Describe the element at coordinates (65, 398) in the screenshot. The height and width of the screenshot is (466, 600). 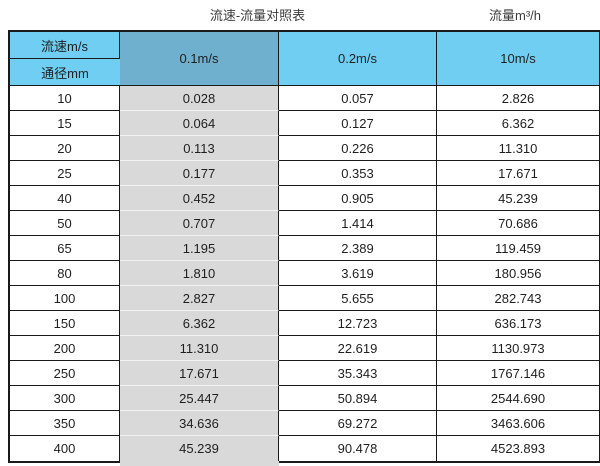
I see `diameter-cell: 300` at that location.